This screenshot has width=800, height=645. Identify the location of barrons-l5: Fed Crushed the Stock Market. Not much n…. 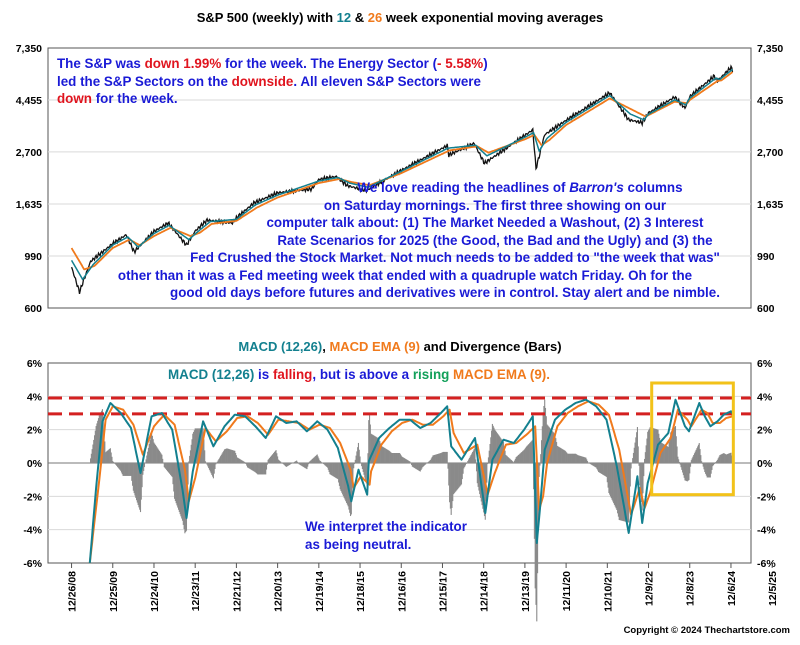
(455, 257).